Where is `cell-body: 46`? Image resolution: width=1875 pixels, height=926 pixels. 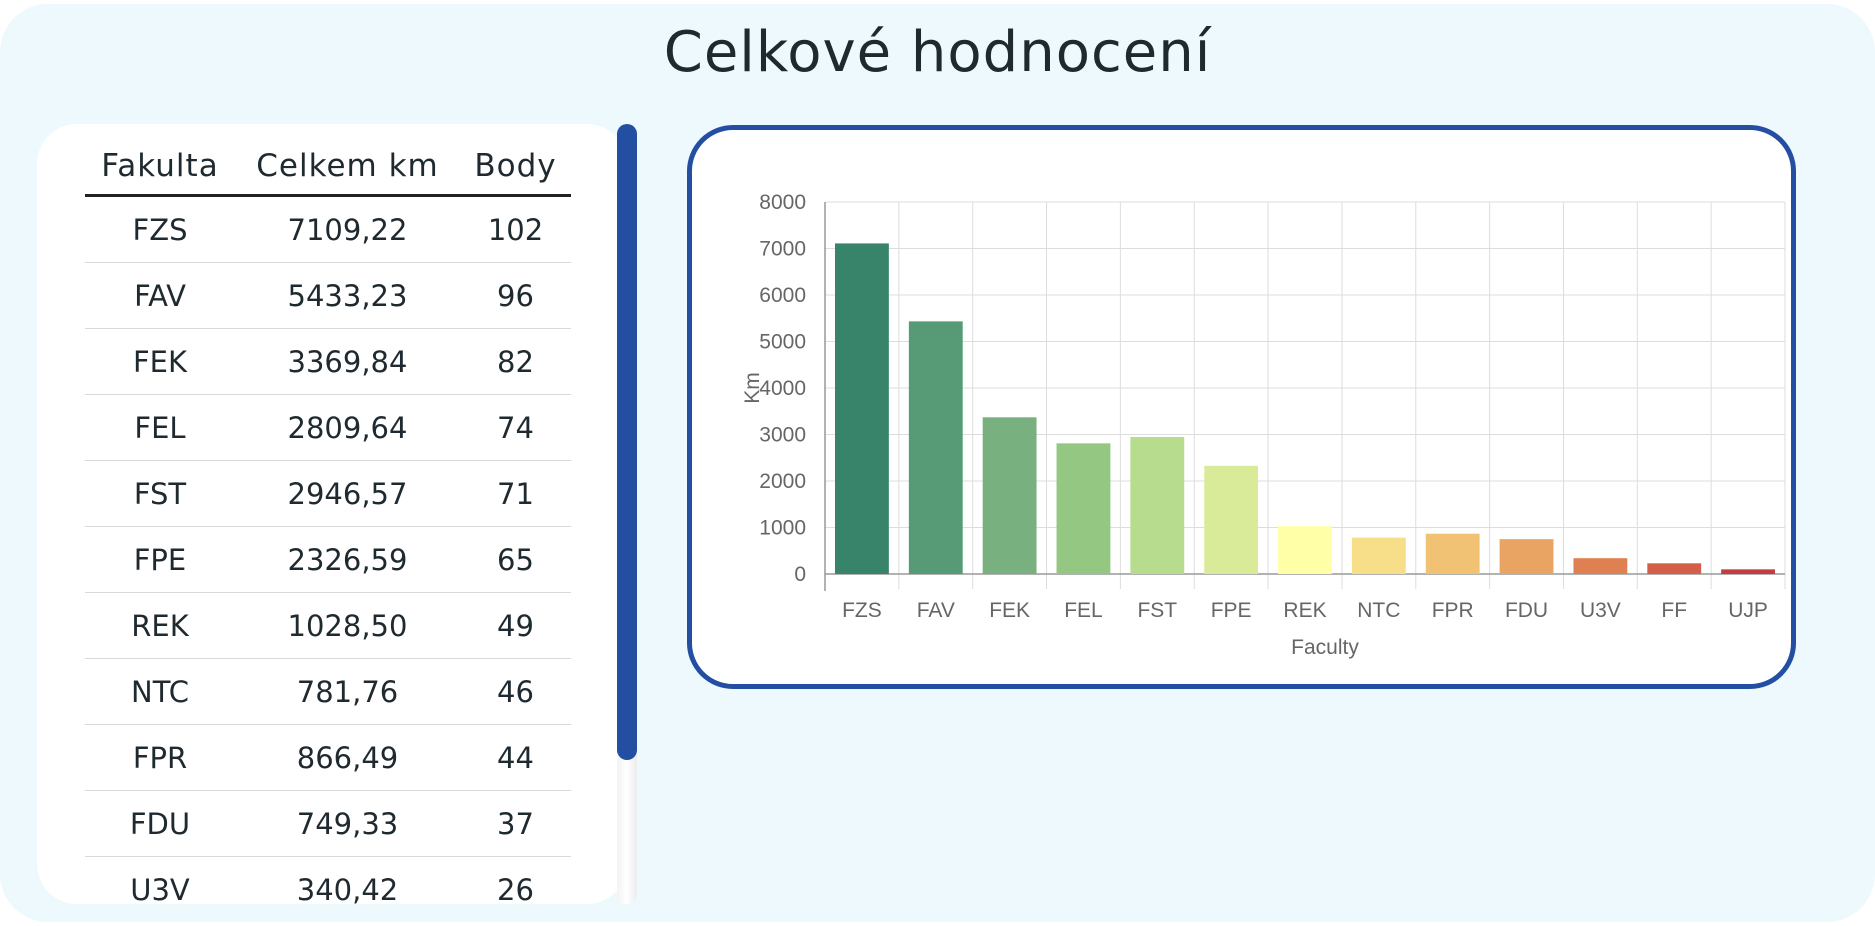 cell-body: 46 is located at coordinates (515, 691).